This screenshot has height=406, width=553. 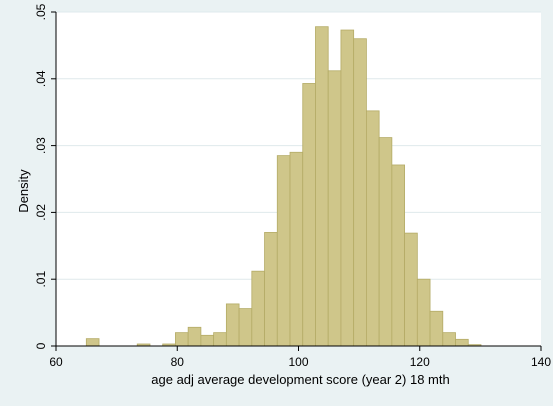 What do you see at coordinates (298, 362) in the screenshot?
I see `x-tick-label: 100` at bounding box center [298, 362].